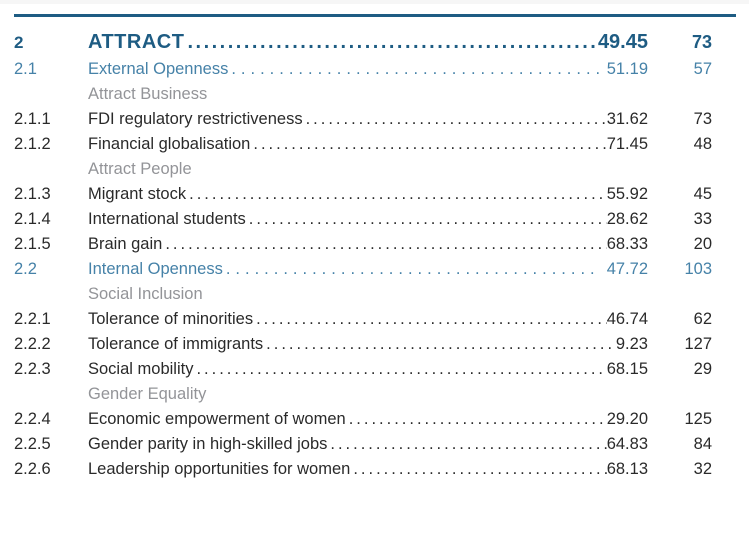  Describe the element at coordinates (627, 219) in the screenshot. I see `row-score: 28.62` at that location.